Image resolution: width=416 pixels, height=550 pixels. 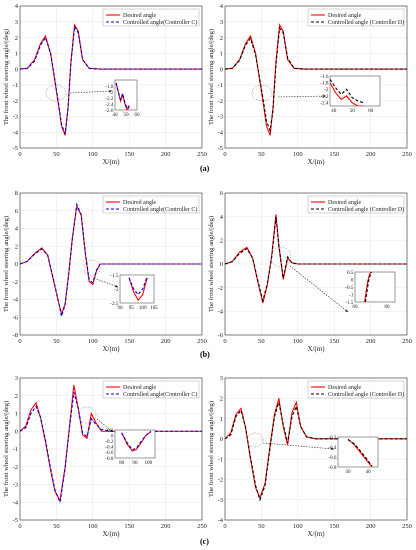 I want to click on zoom-ellipse, so click(x=56, y=93).